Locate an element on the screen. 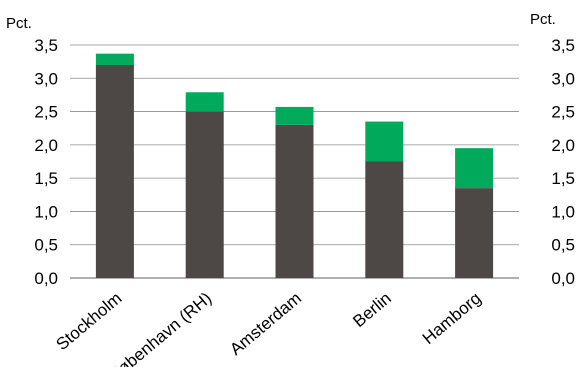 This screenshot has height=367, width=577. right-y-axis: 0,0 0,5 1,0 1,5 2,0 2,5 3,0 3,5 is located at coordinates (563, 162).